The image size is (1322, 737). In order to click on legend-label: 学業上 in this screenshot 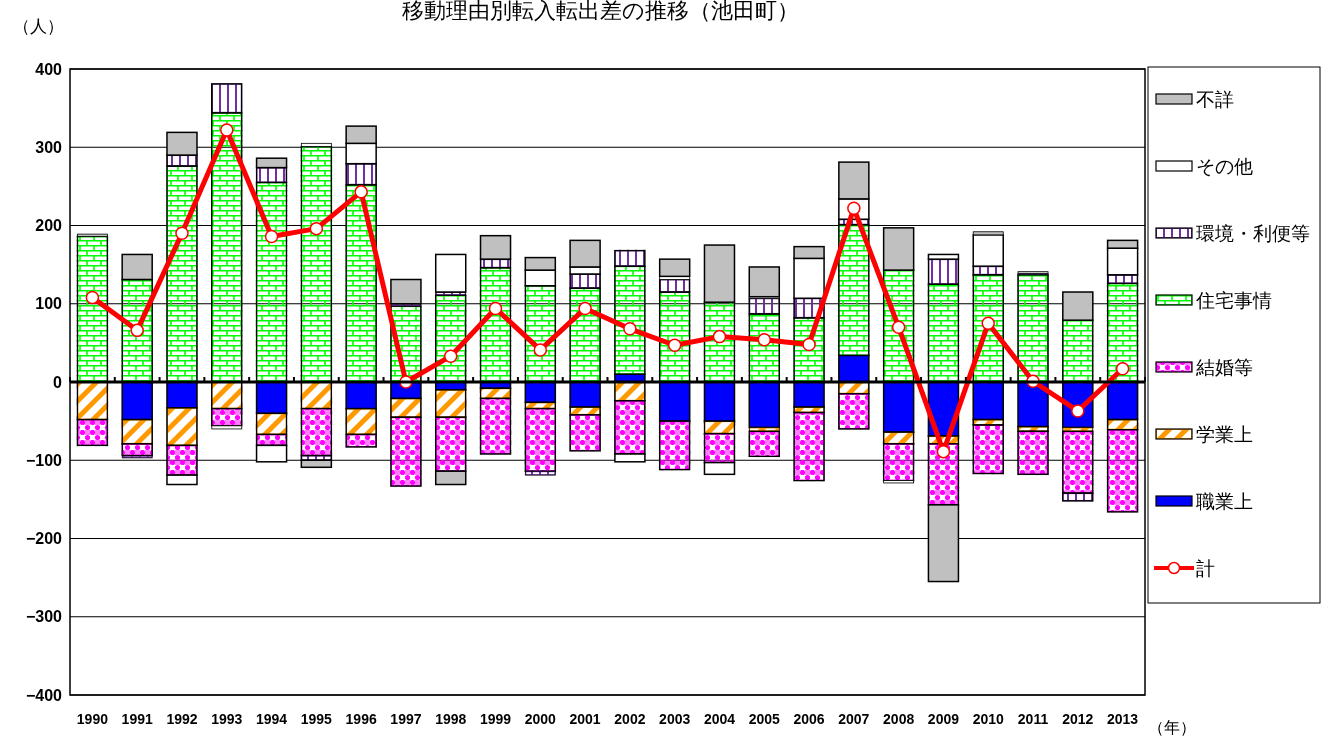, I will do `click(1224, 434)`.